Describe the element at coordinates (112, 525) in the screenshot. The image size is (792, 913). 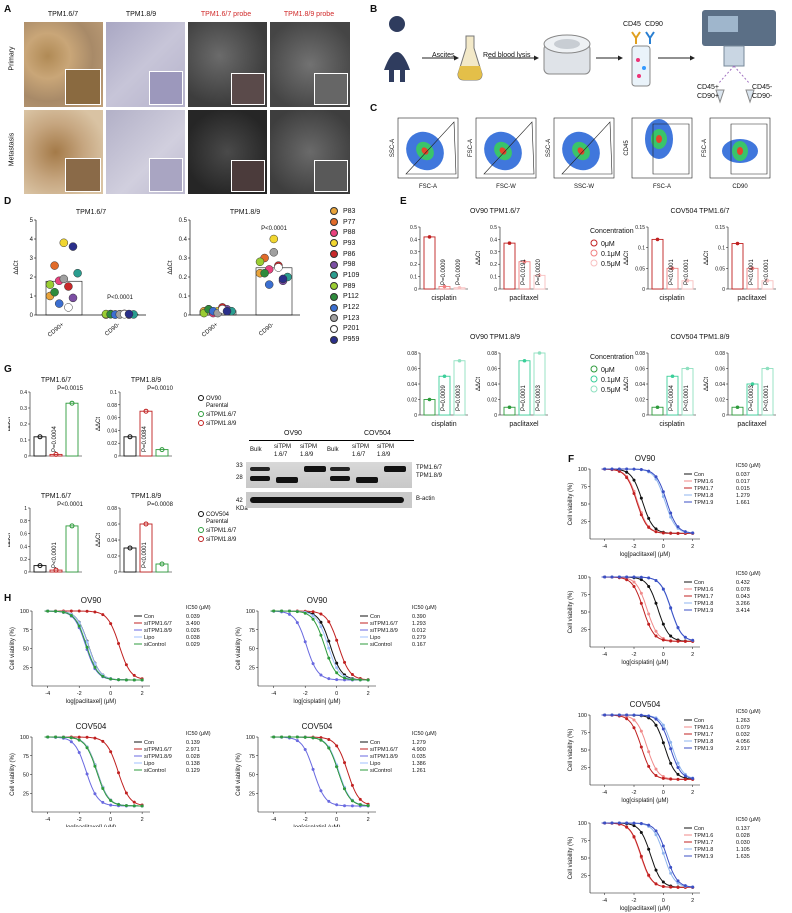
I see `g-ticklabel: 0.06` at that location.